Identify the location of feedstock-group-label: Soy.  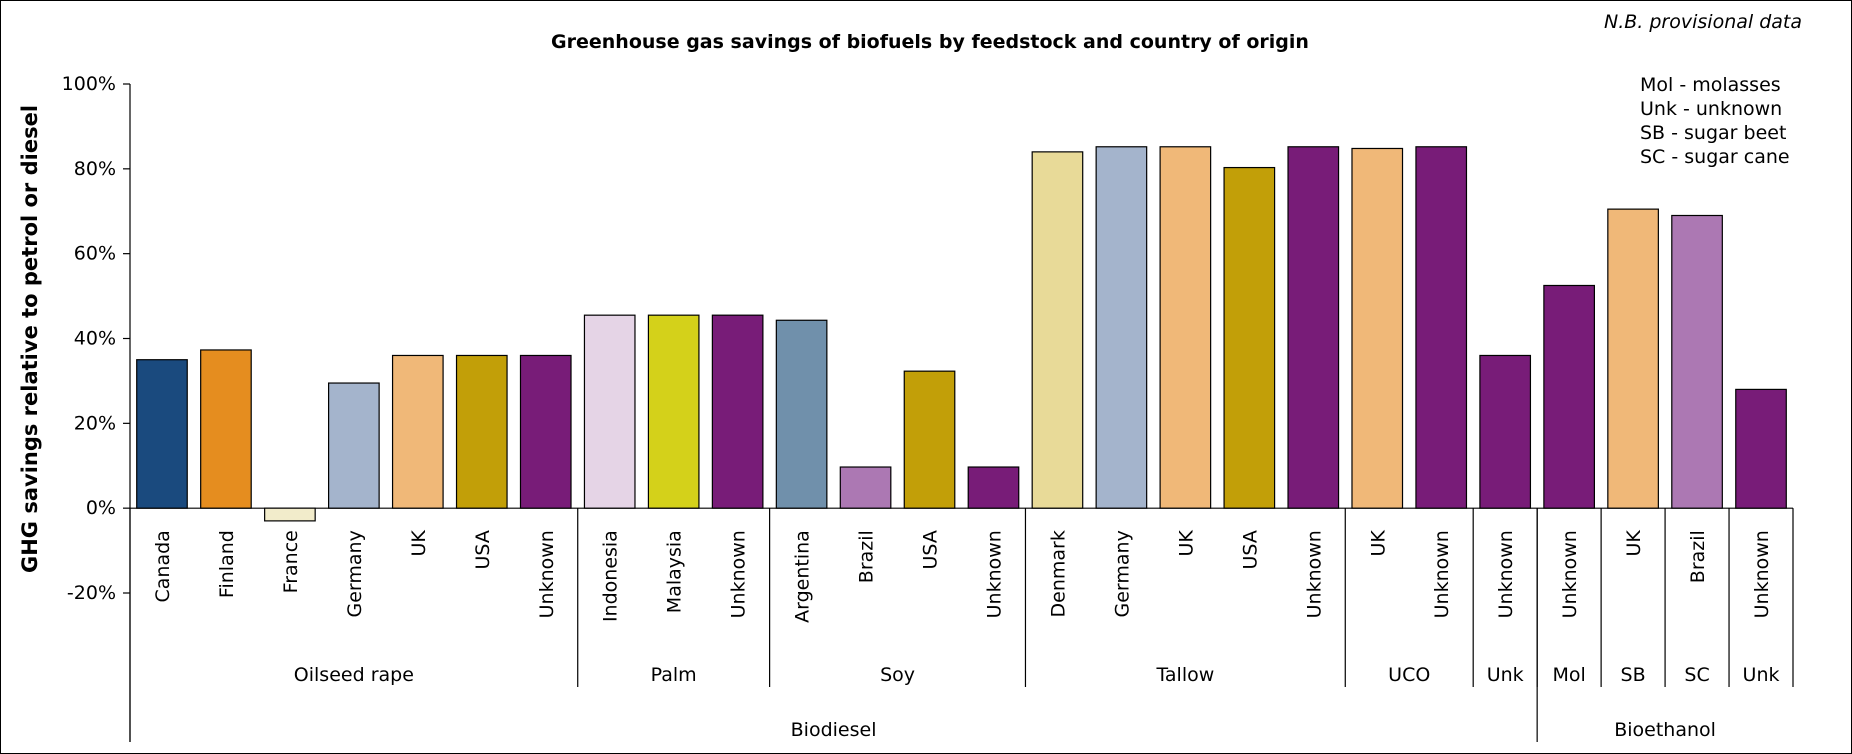
(897, 675).